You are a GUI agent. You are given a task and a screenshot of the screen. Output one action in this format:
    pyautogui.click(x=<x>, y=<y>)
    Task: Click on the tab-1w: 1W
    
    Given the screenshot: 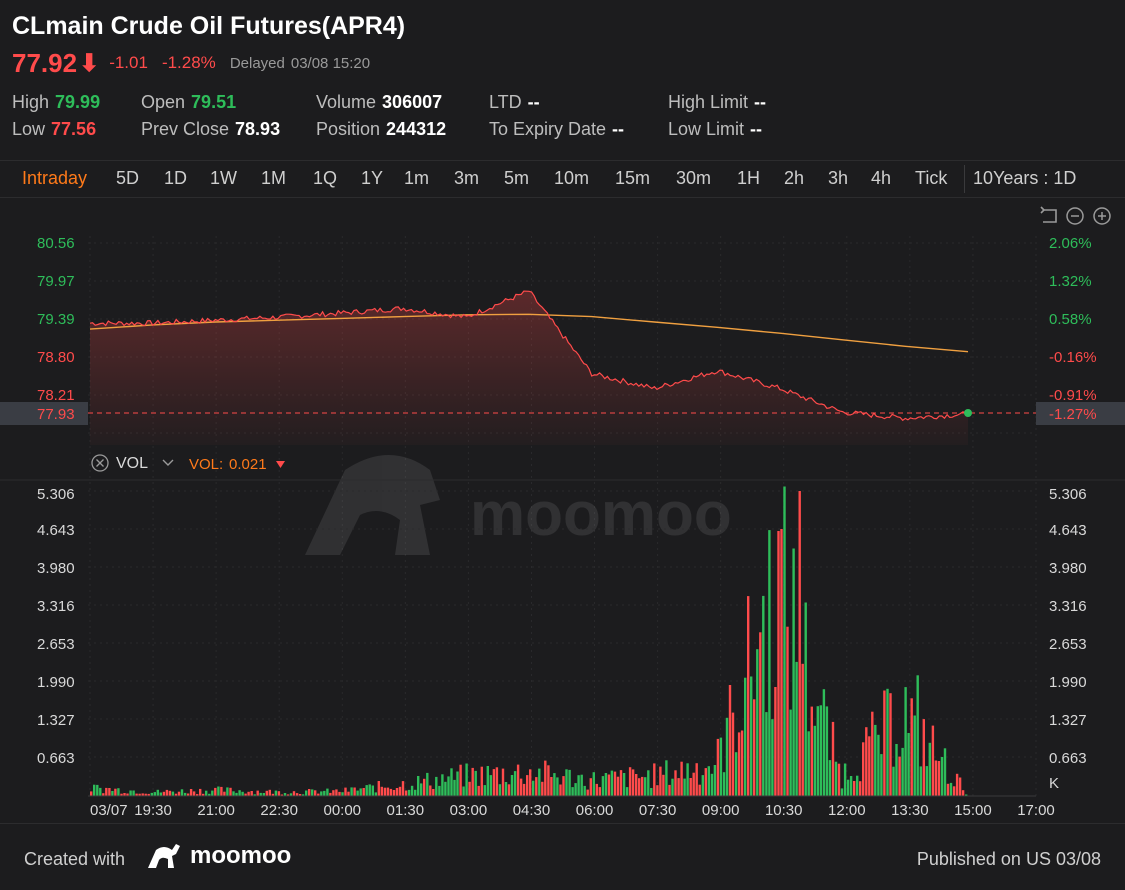 What is the action you would take?
    pyautogui.click(x=223, y=178)
    